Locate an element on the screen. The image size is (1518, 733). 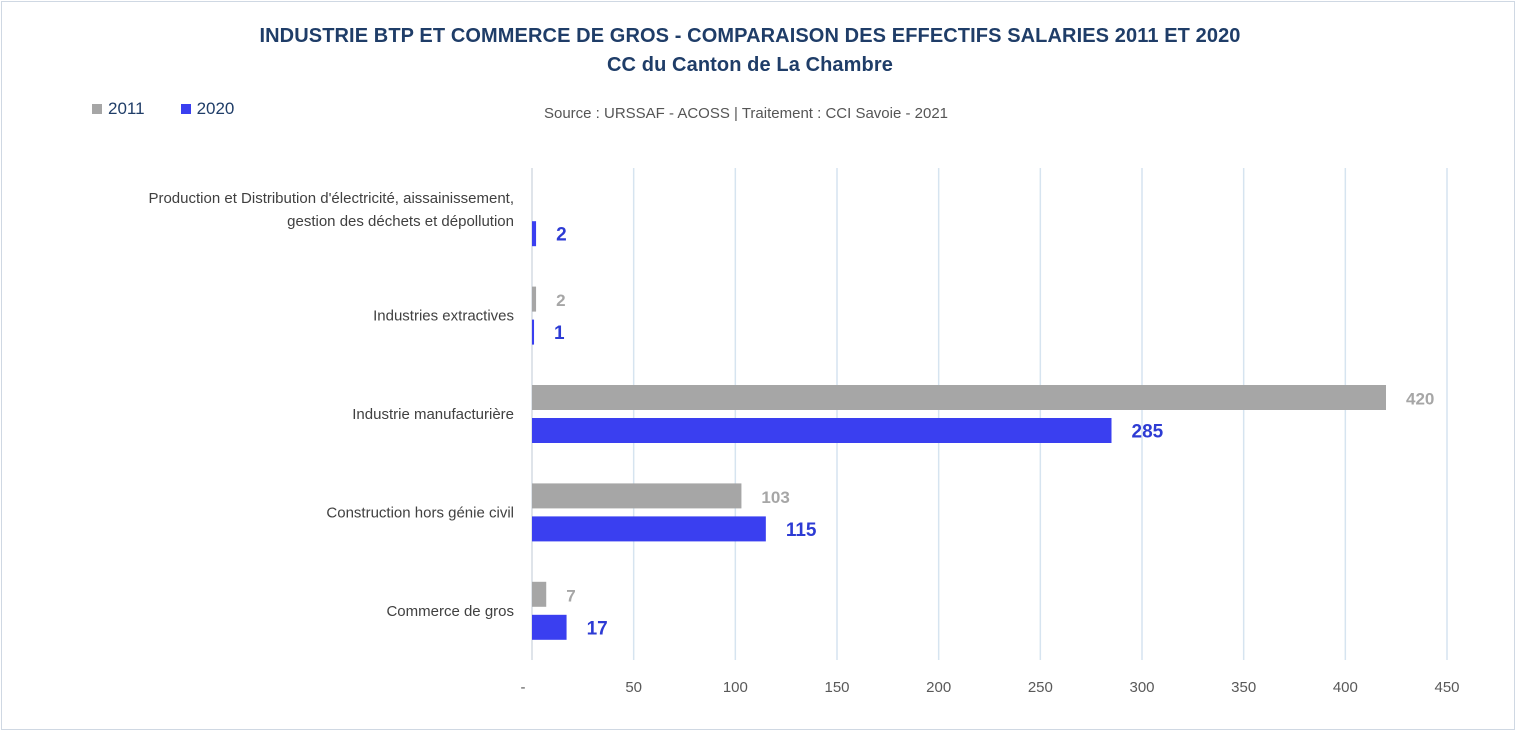
x-tick-label: 150 is located at coordinates (836, 687).